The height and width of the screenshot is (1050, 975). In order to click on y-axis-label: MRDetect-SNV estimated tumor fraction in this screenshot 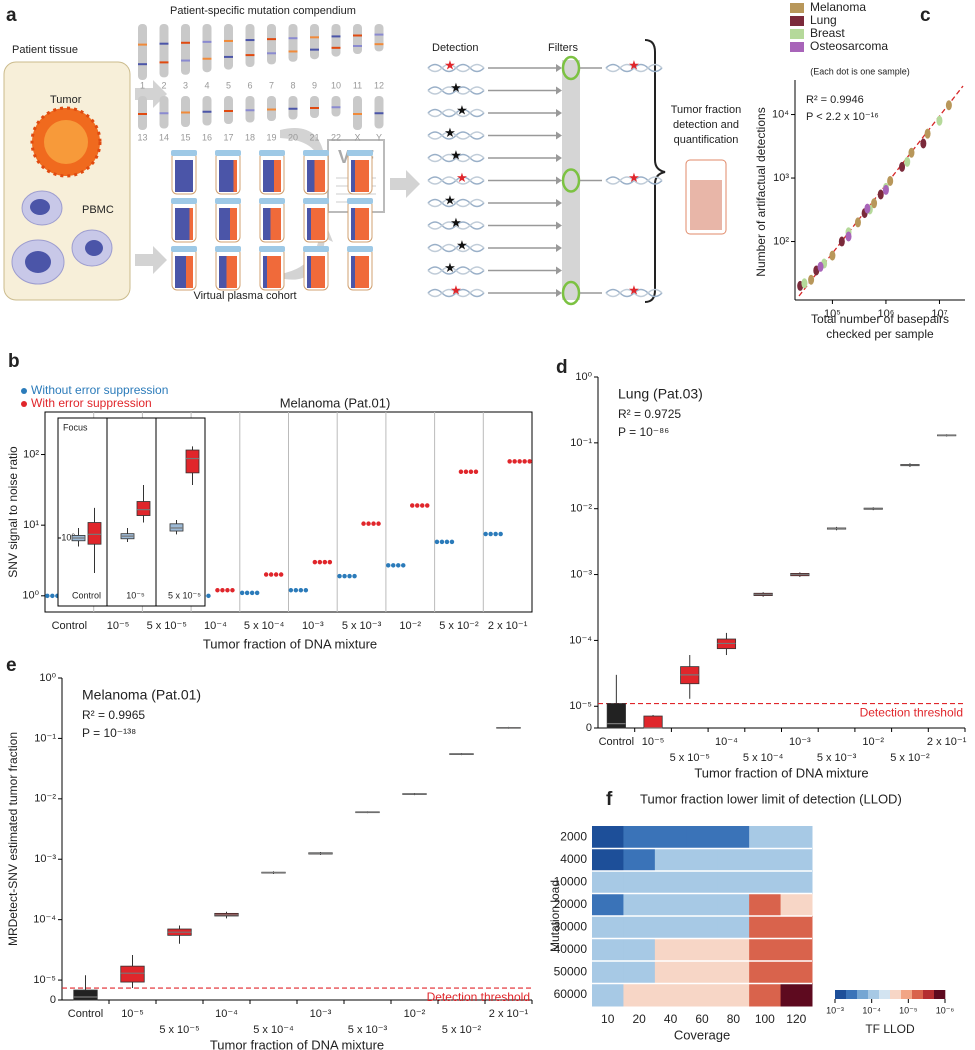, I will do `click(13, 839)`.